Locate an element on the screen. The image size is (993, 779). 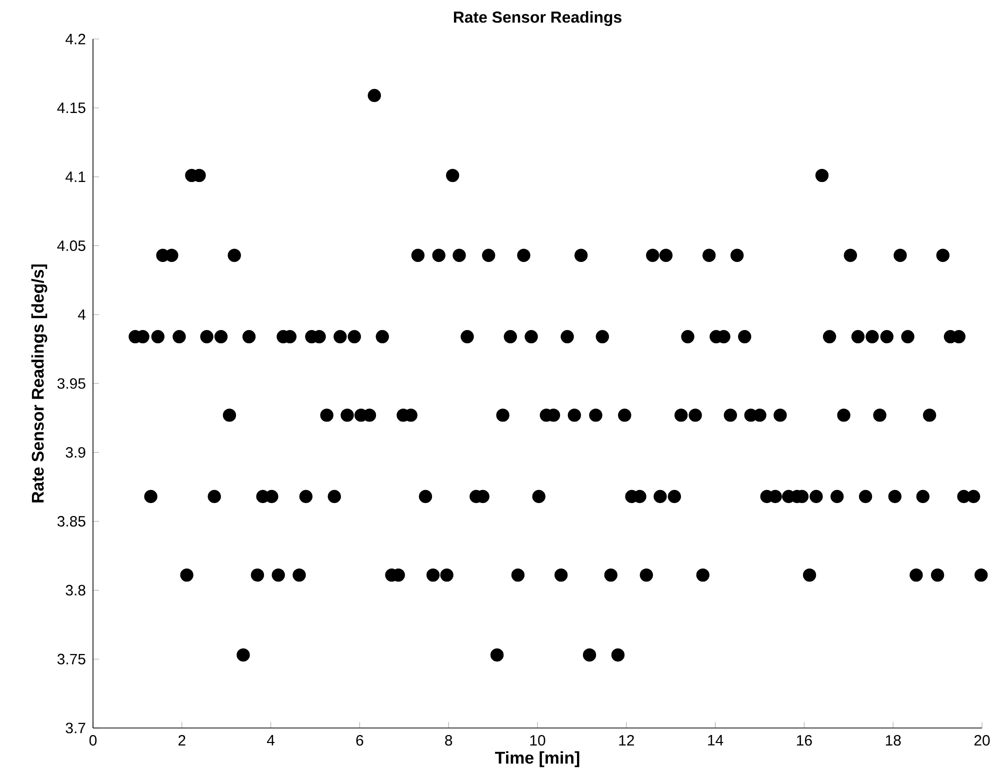
y-tick-label: 3.95 is located at coordinates (71, 383).